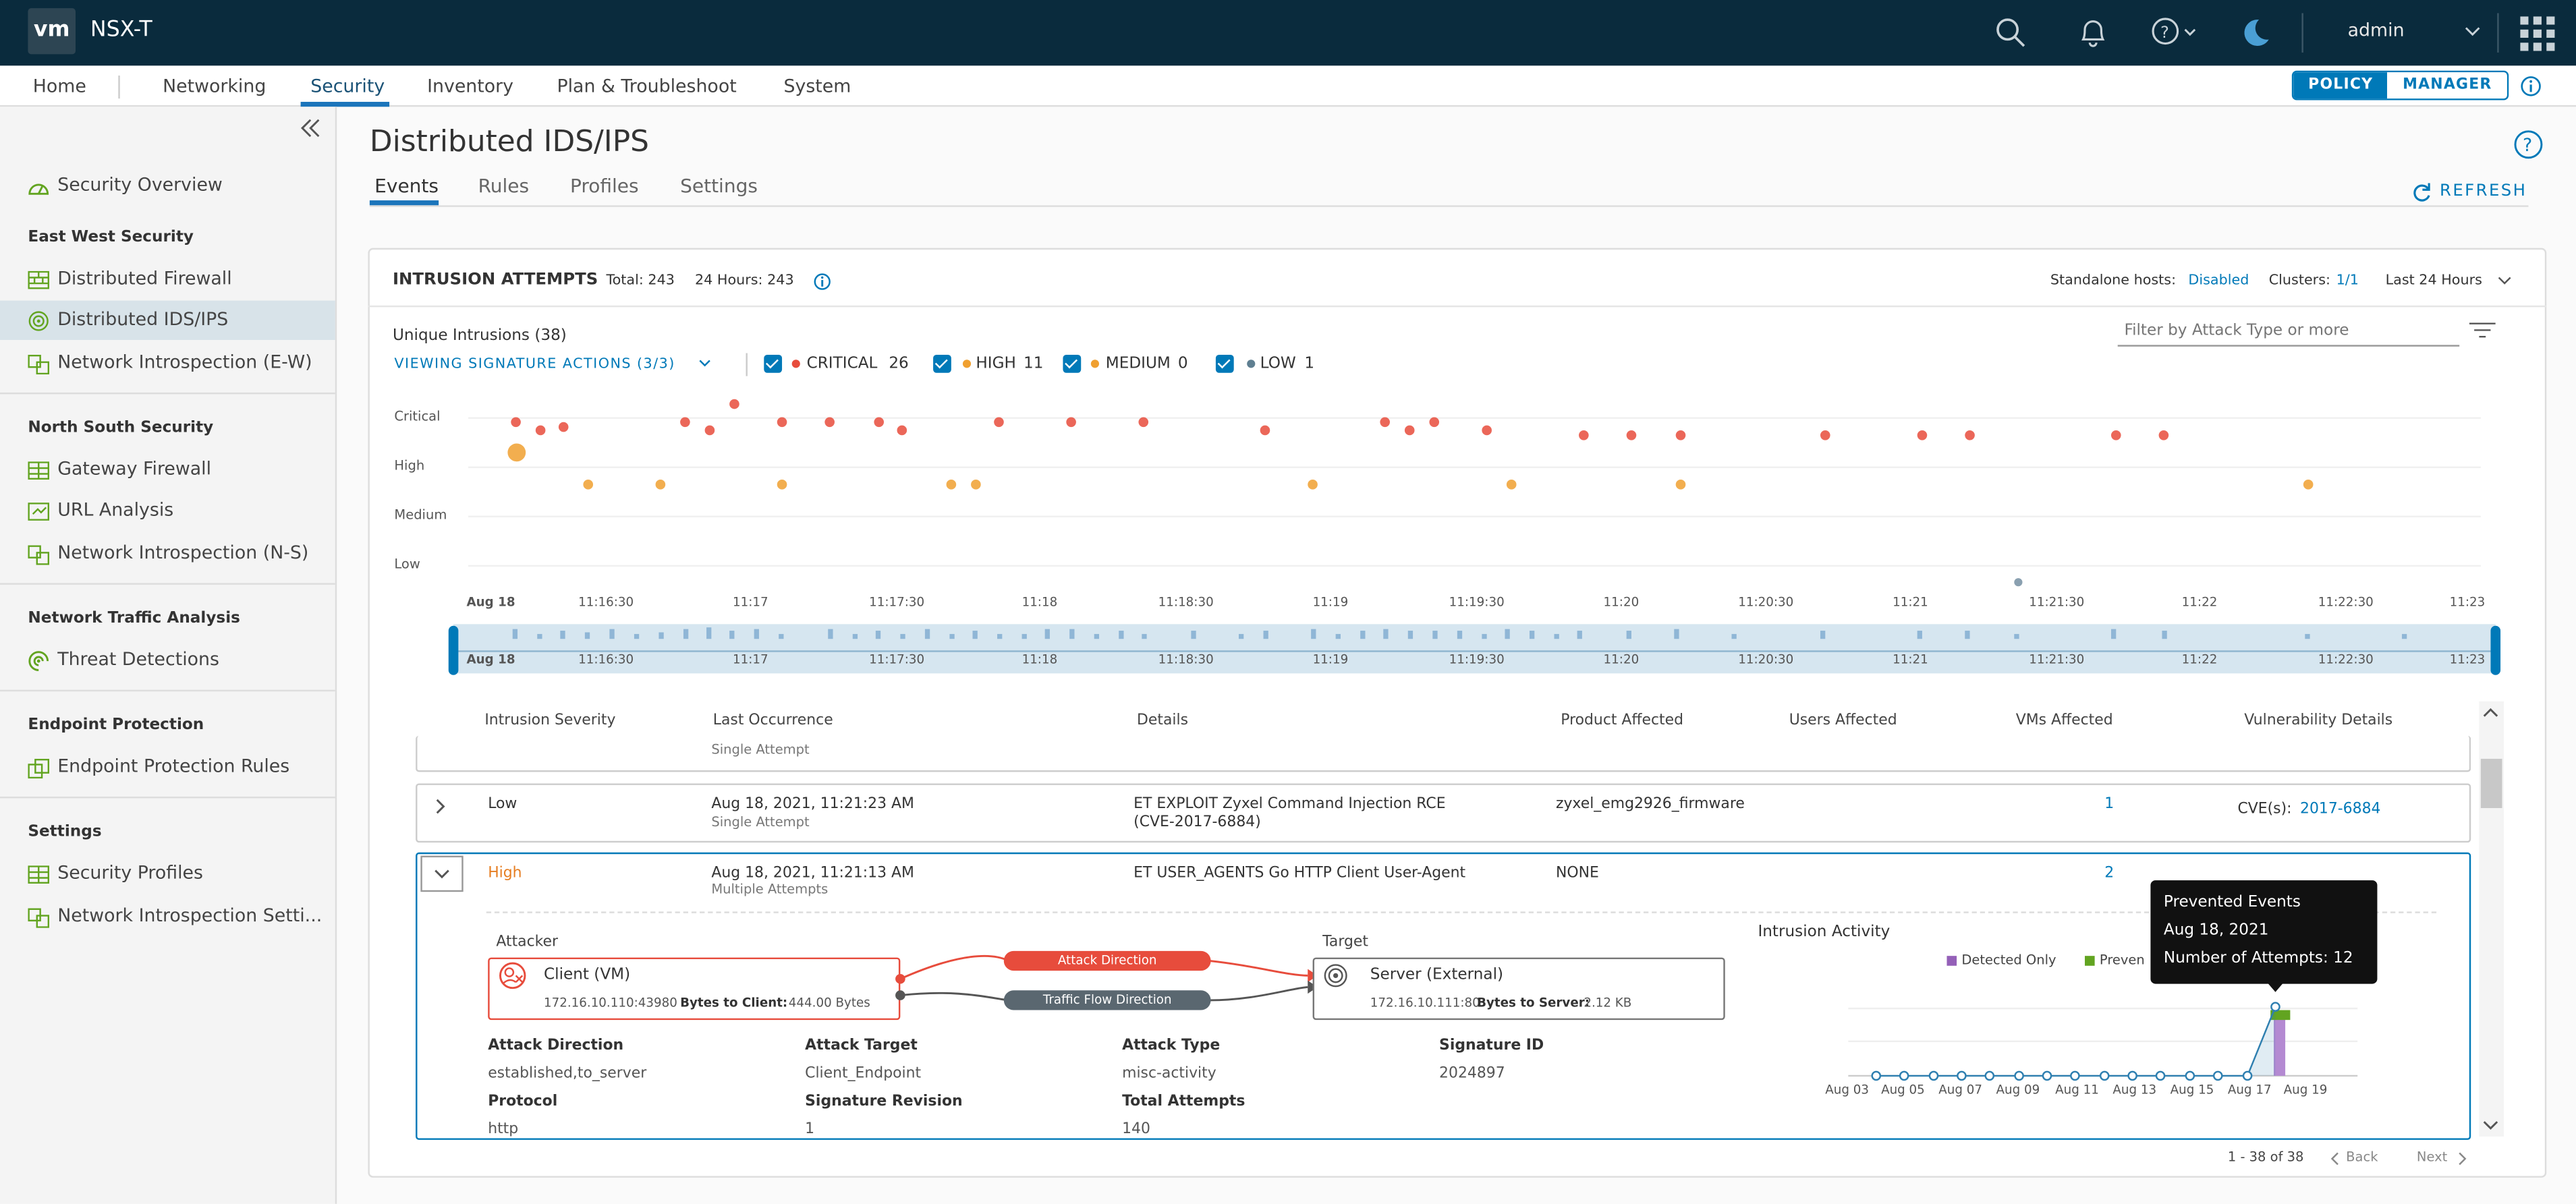  I want to click on time-range-select: Last 24 Hours, so click(2433, 281).